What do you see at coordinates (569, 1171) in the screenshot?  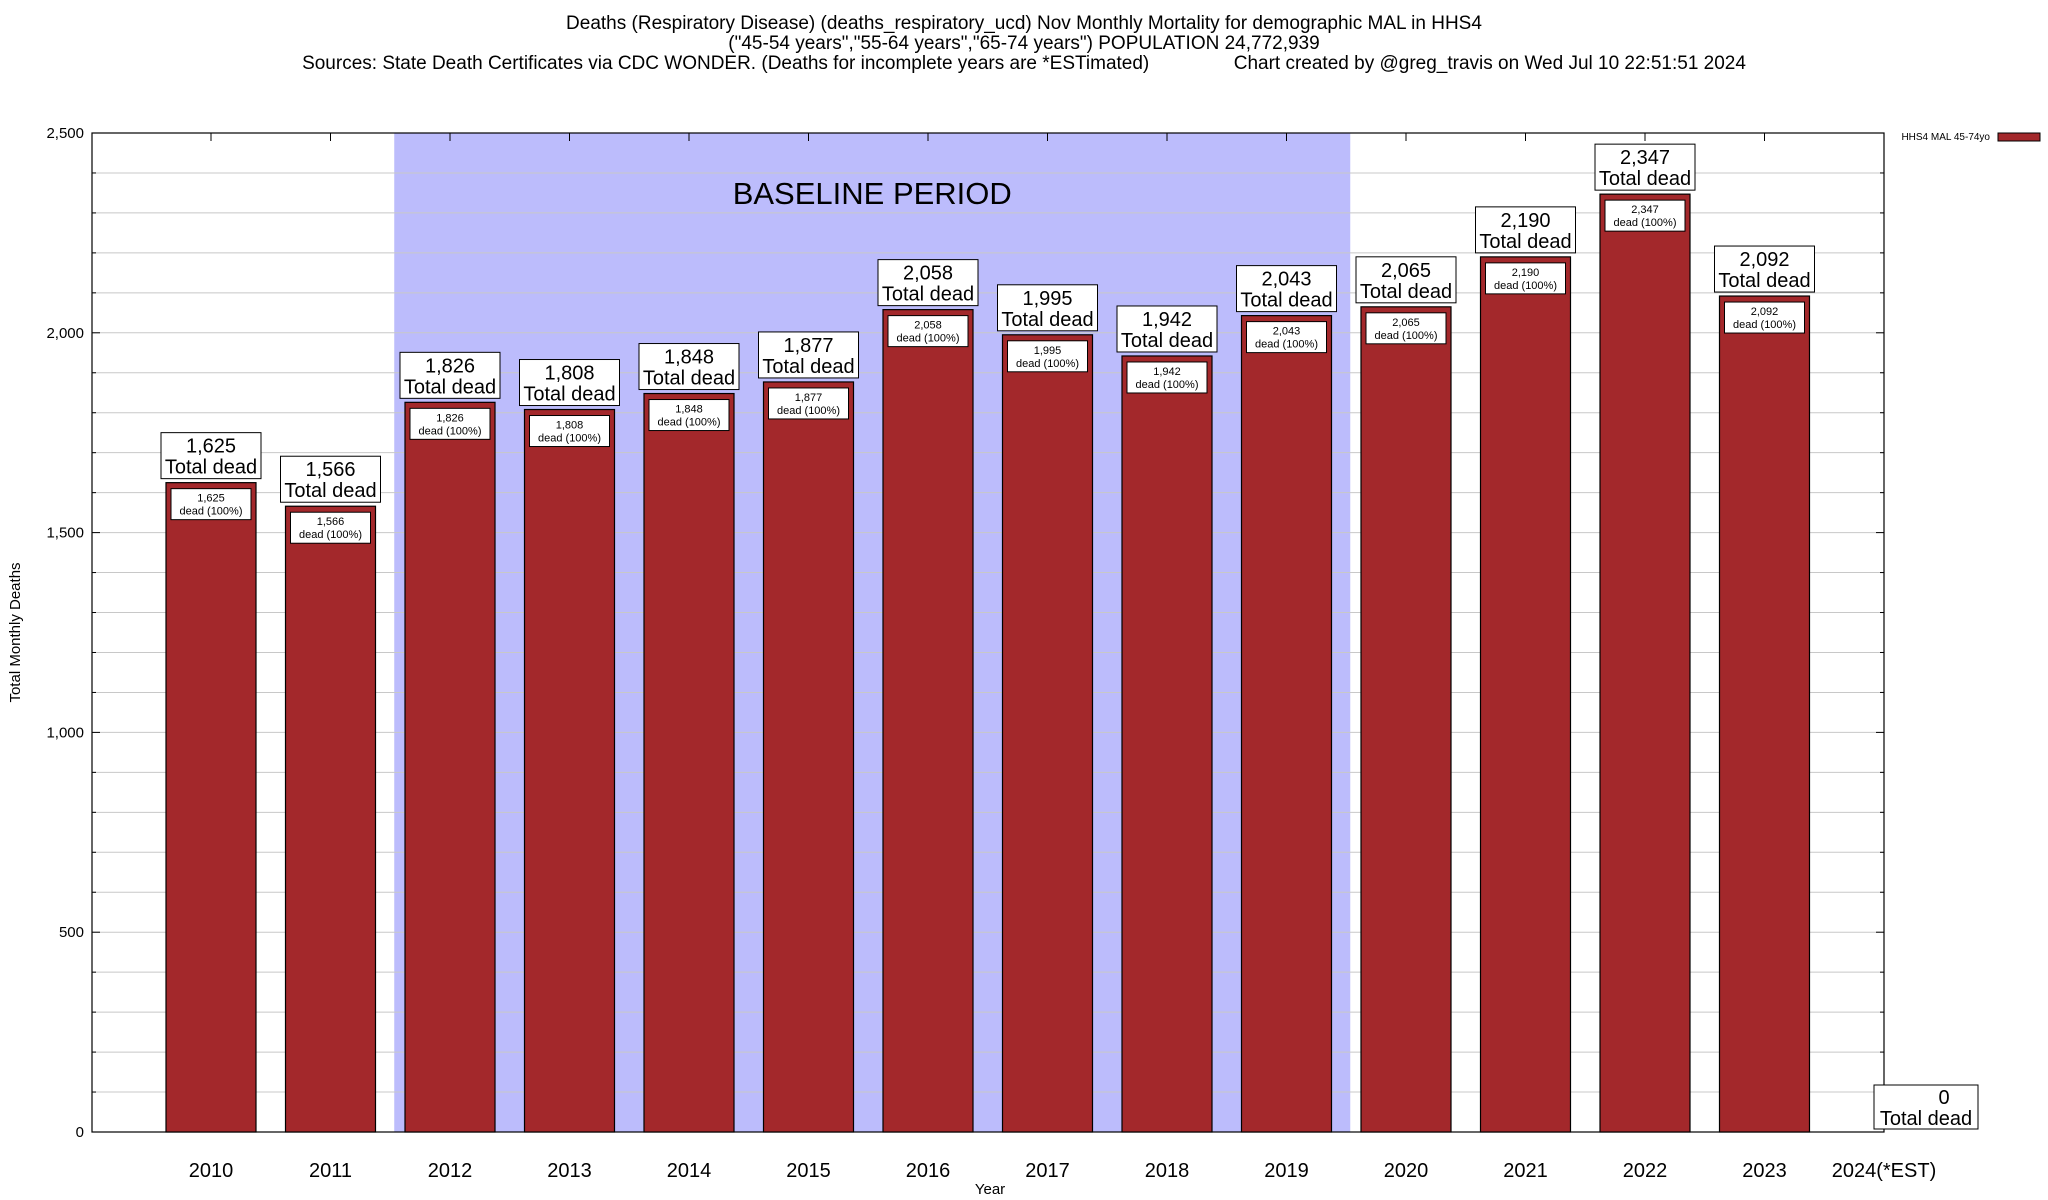 I see `x-tick-label: 2013` at bounding box center [569, 1171].